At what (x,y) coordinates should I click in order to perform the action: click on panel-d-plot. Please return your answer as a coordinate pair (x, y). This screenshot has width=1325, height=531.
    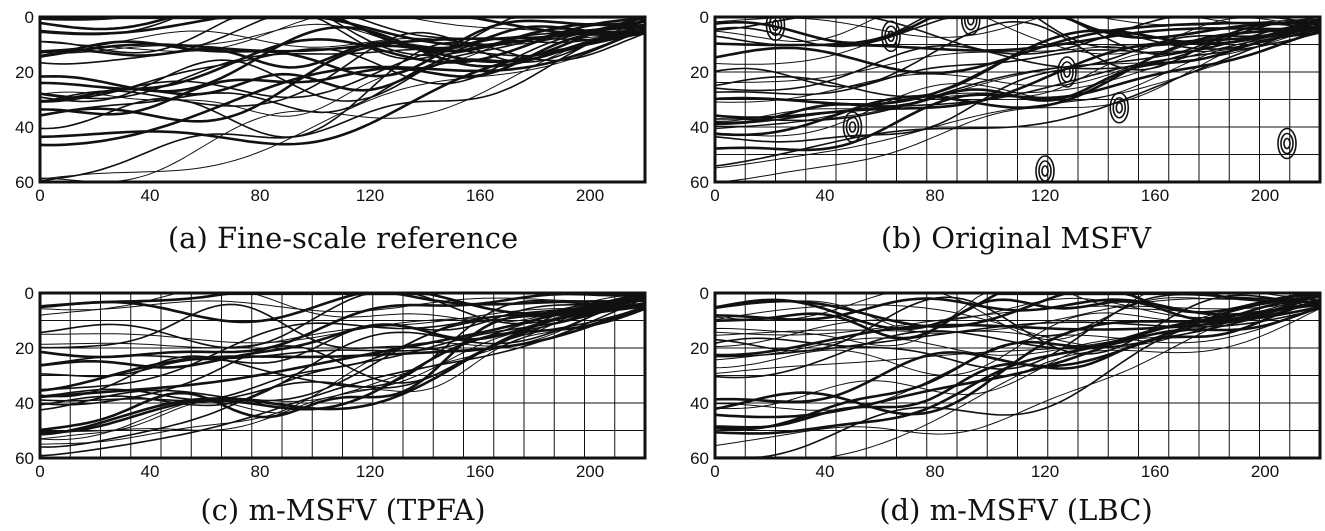
    Looking at the image, I should click on (1017, 375).